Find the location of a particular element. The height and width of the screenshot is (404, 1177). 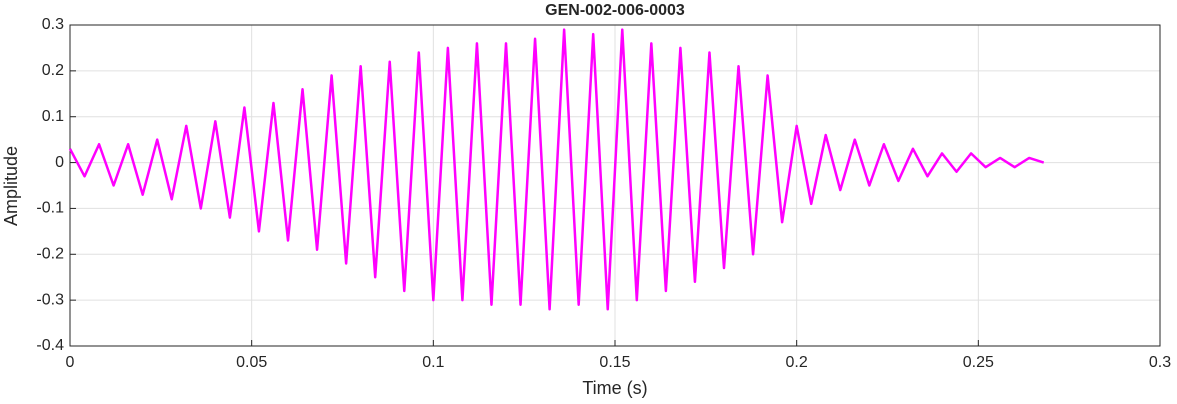

y-tick-label: 0 is located at coordinates (59, 162).